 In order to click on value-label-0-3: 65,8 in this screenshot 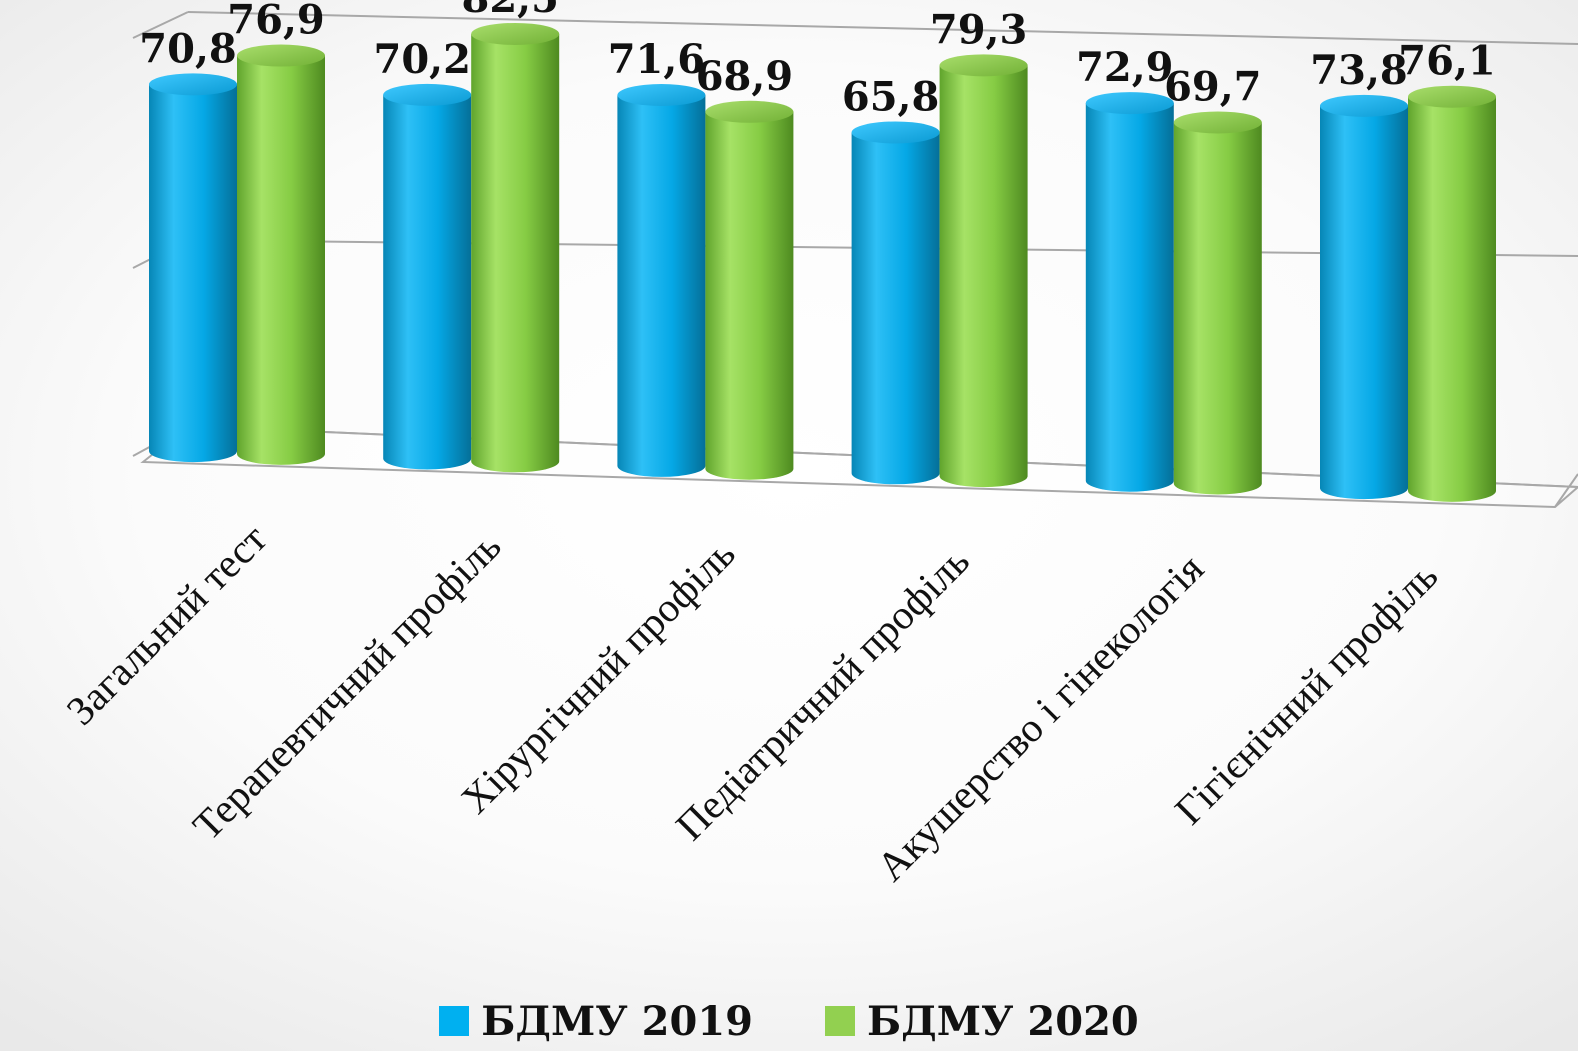, I will do `click(890, 96)`.